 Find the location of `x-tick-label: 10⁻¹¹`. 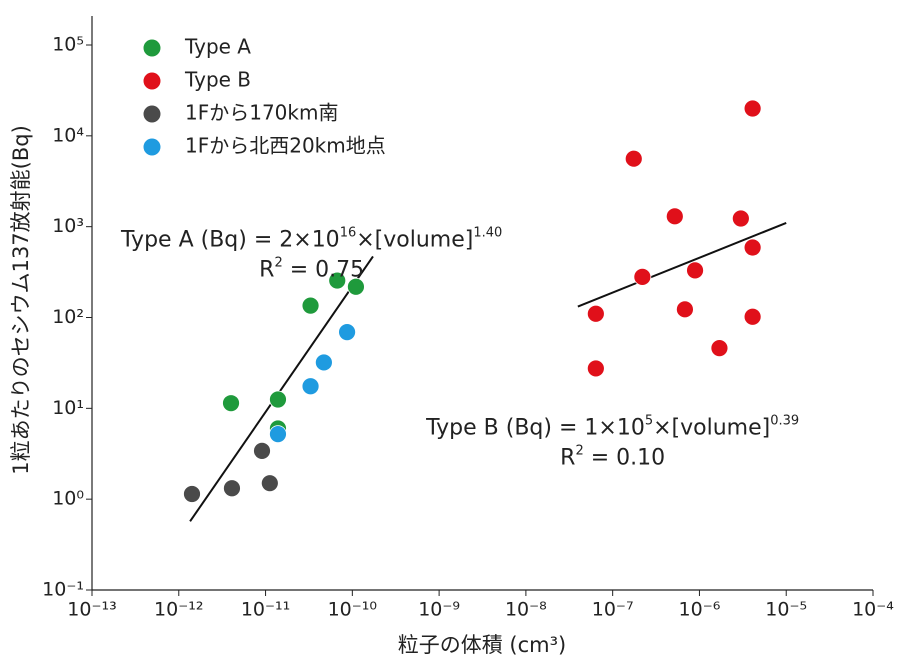

x-tick-label: 10⁻¹¹ is located at coordinates (265, 610).